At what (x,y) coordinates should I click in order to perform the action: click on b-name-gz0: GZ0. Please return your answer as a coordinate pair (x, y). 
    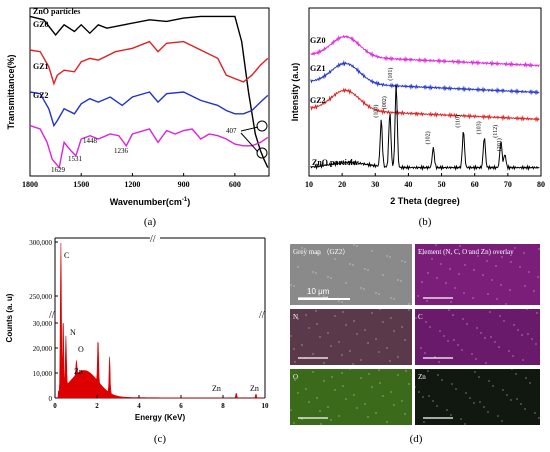
    Looking at the image, I should click on (318, 40).